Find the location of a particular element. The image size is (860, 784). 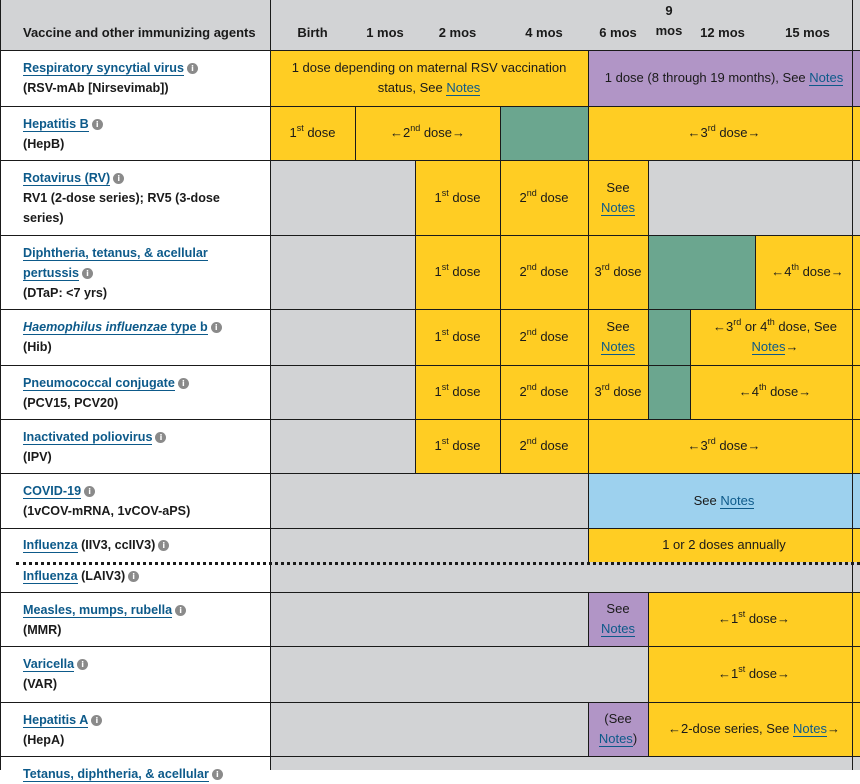

vaccine-name-link: Haemophilus influenzae type b is located at coordinates (115, 327).